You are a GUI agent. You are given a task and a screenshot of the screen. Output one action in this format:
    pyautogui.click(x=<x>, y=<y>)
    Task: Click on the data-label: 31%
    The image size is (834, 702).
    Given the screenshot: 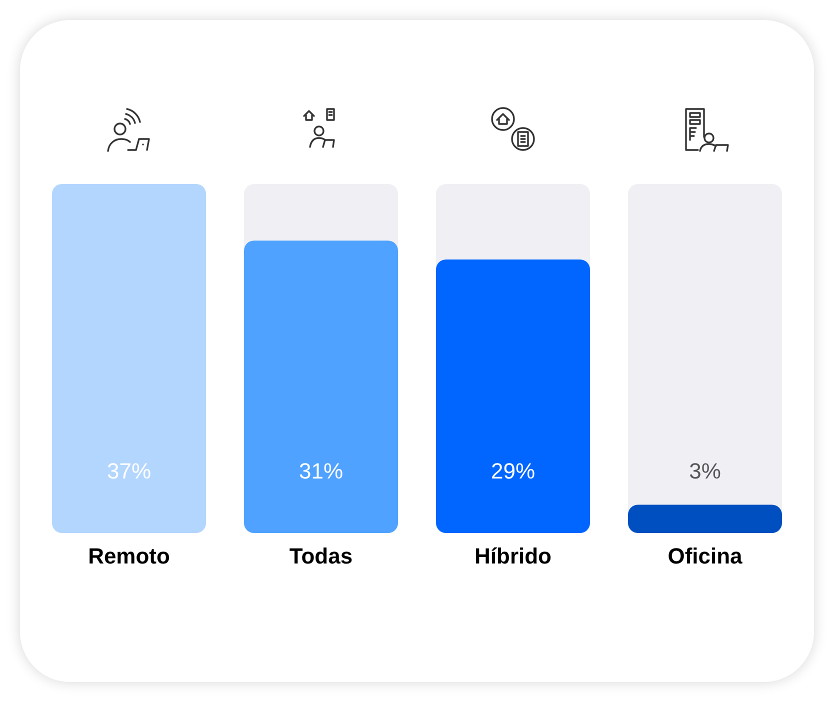 What is the action you would take?
    pyautogui.click(x=321, y=471)
    